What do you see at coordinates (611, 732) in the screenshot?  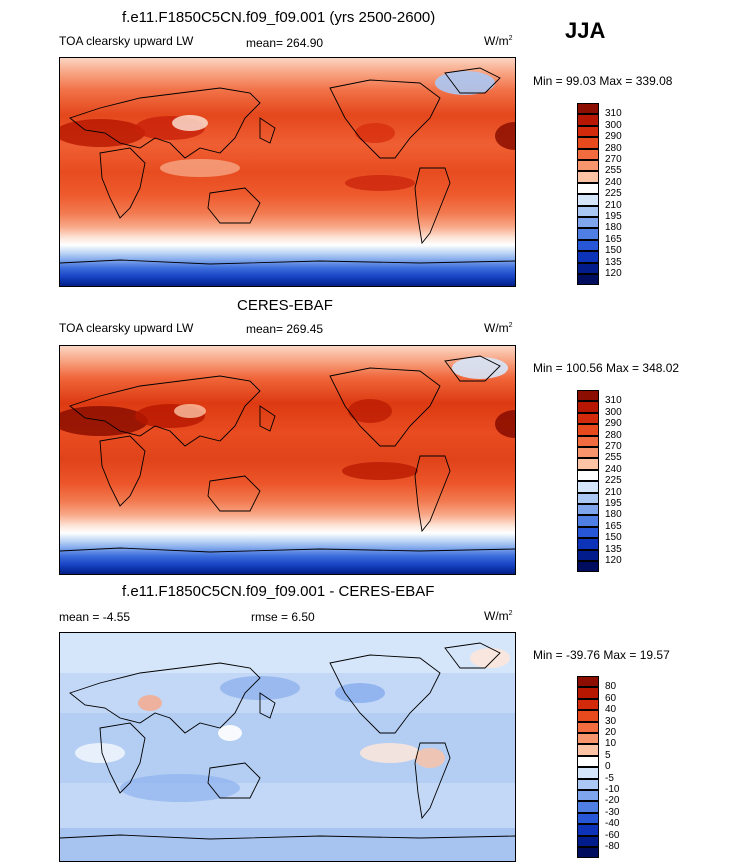 I see `panel-3-legend-tick: 20` at bounding box center [611, 732].